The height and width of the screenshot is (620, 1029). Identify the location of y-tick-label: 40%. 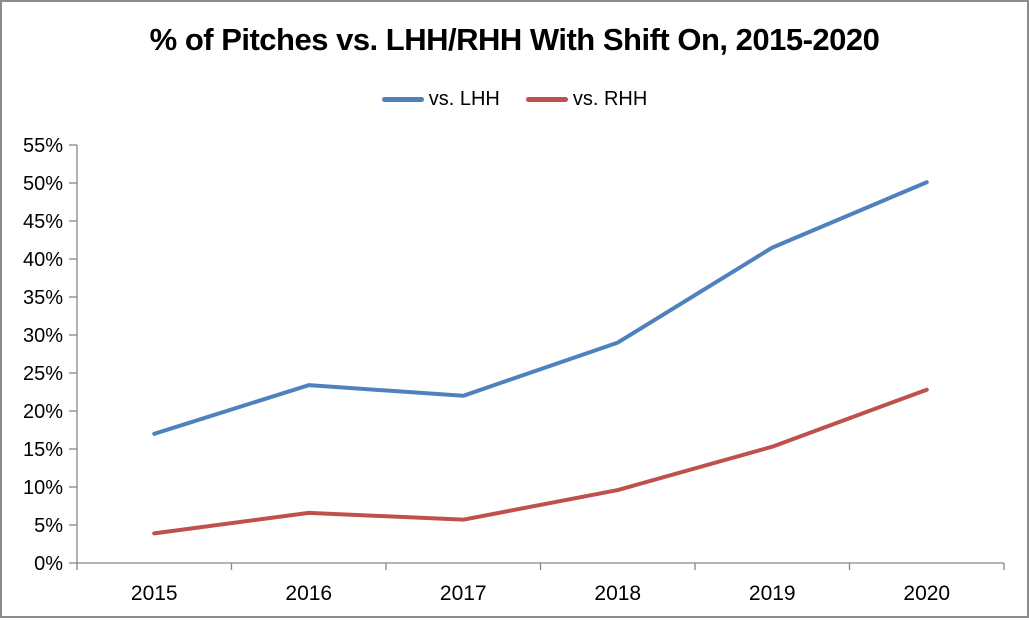
(43, 260).